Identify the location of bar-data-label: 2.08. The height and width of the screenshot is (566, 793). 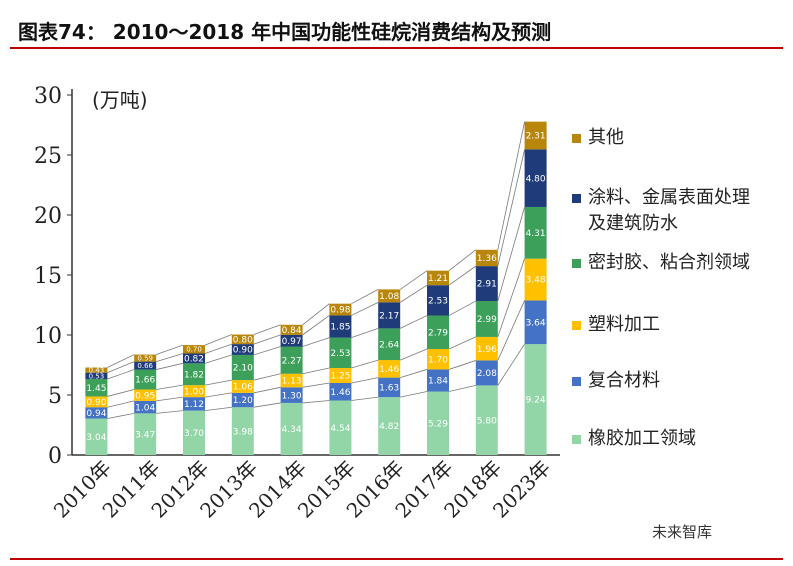
(487, 374).